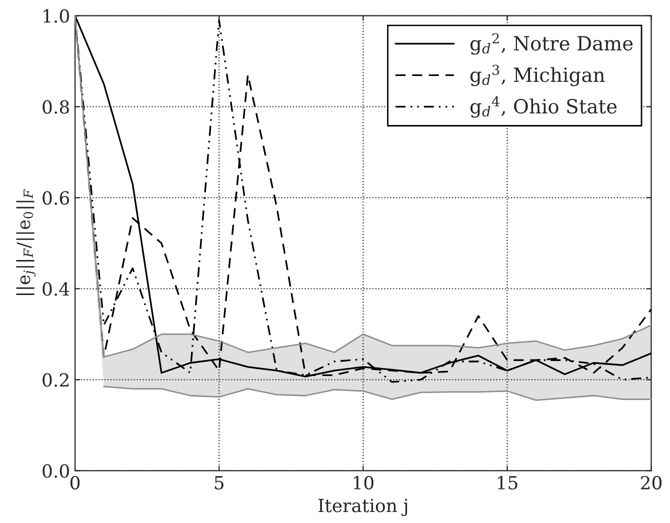 This screenshot has width=670, height=523. I want to click on y-tick-label: 0.2, so click(55, 380).